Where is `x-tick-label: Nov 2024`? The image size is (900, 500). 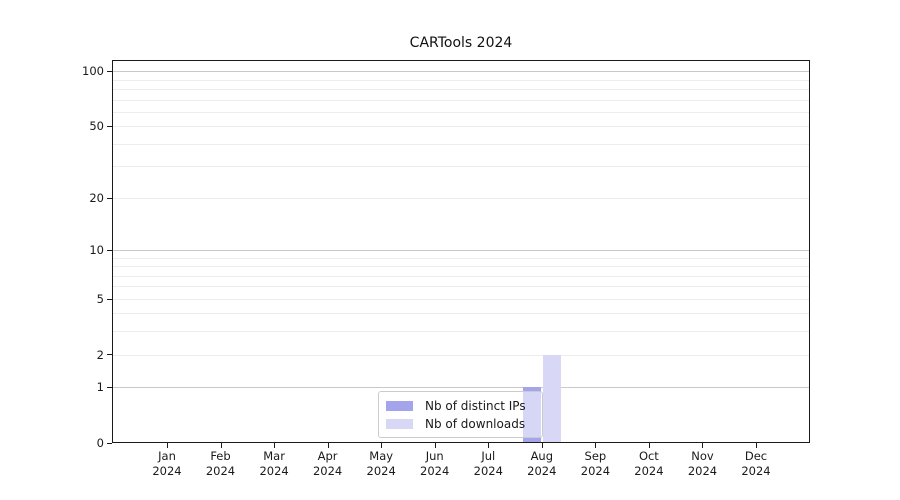 x-tick-label: Nov 2024 is located at coordinates (702, 463).